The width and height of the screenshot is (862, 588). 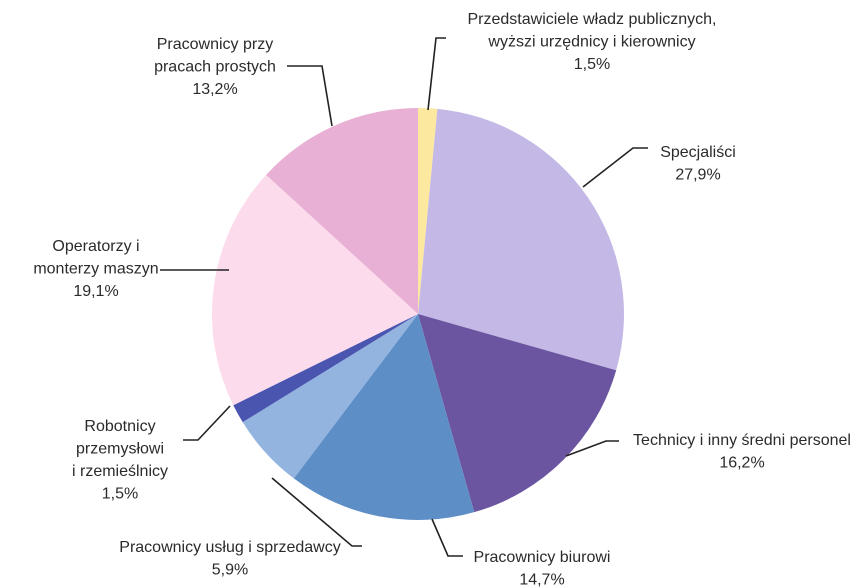 I want to click on value-label: 13,2%, so click(x=214, y=89).